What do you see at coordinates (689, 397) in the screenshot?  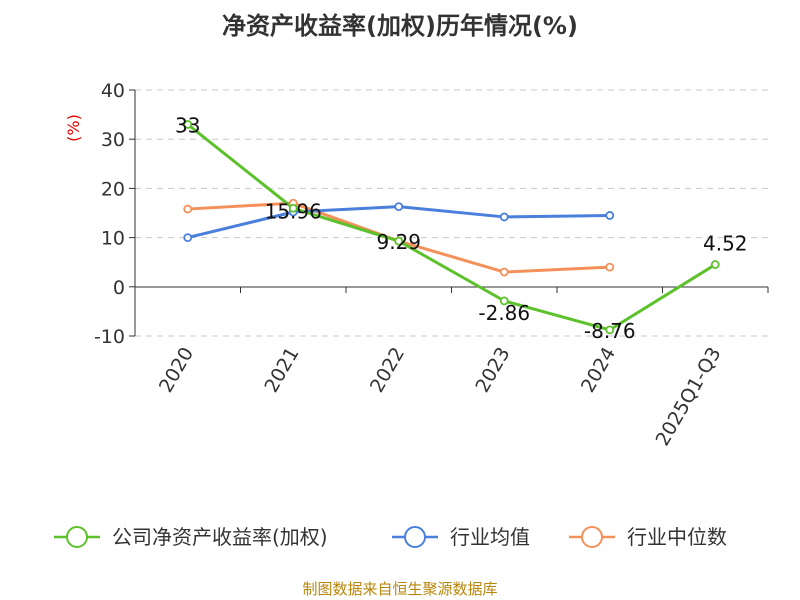 I see `x-tick-label: 2025Q1-Q3` at bounding box center [689, 397].